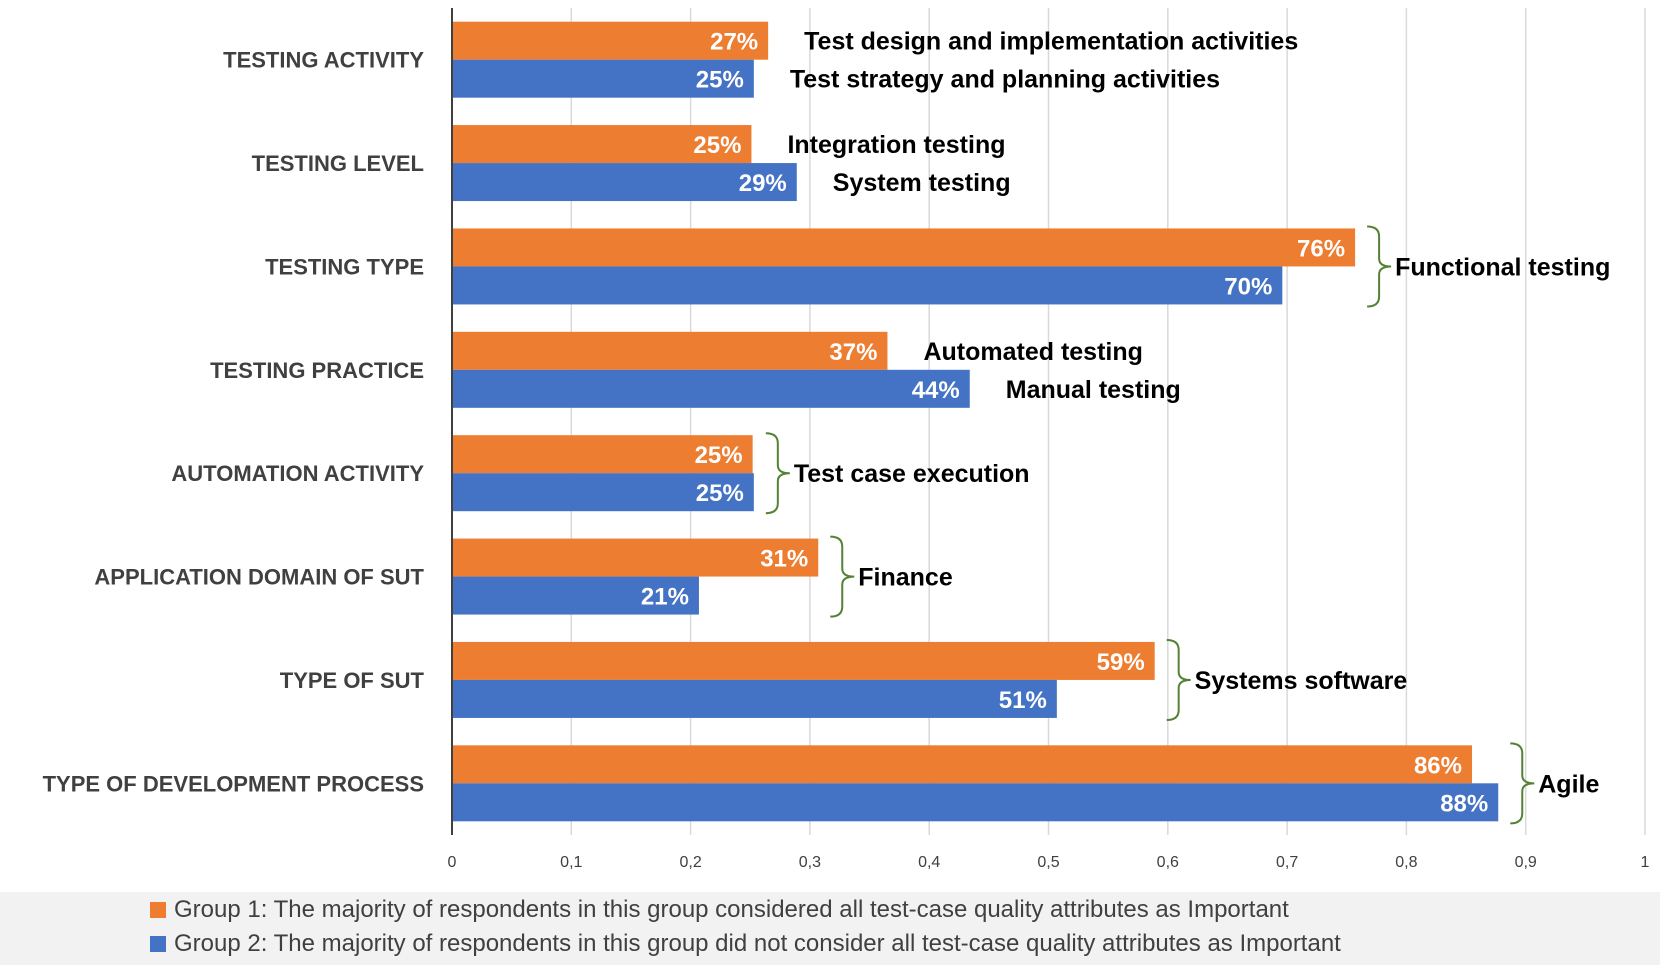  Describe the element at coordinates (259, 577) in the screenshot. I see `category-label-application-domain-of-sut: APPLICATION DOMAIN OF SUT` at that location.